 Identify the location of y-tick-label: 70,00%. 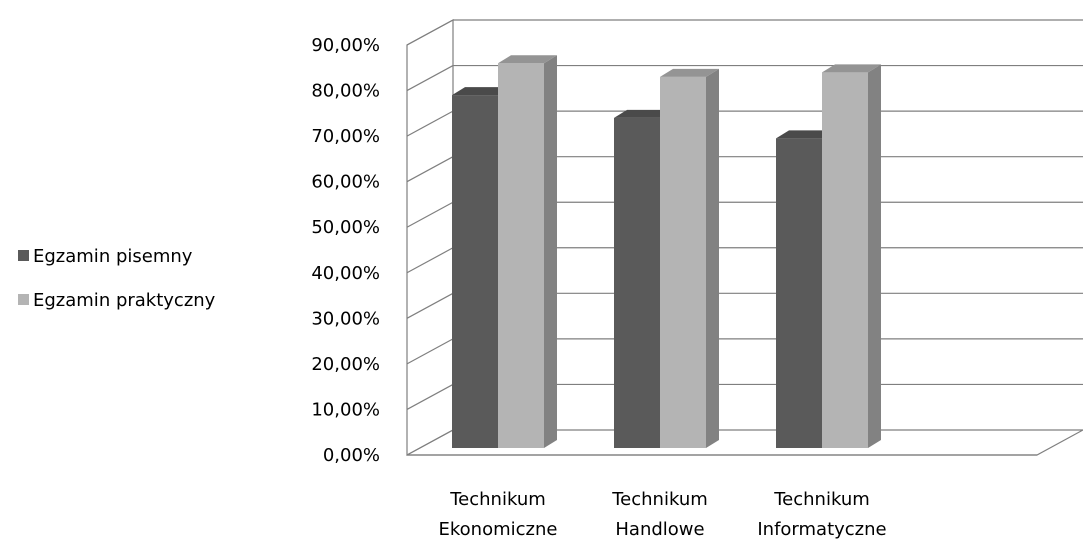
(345, 136).